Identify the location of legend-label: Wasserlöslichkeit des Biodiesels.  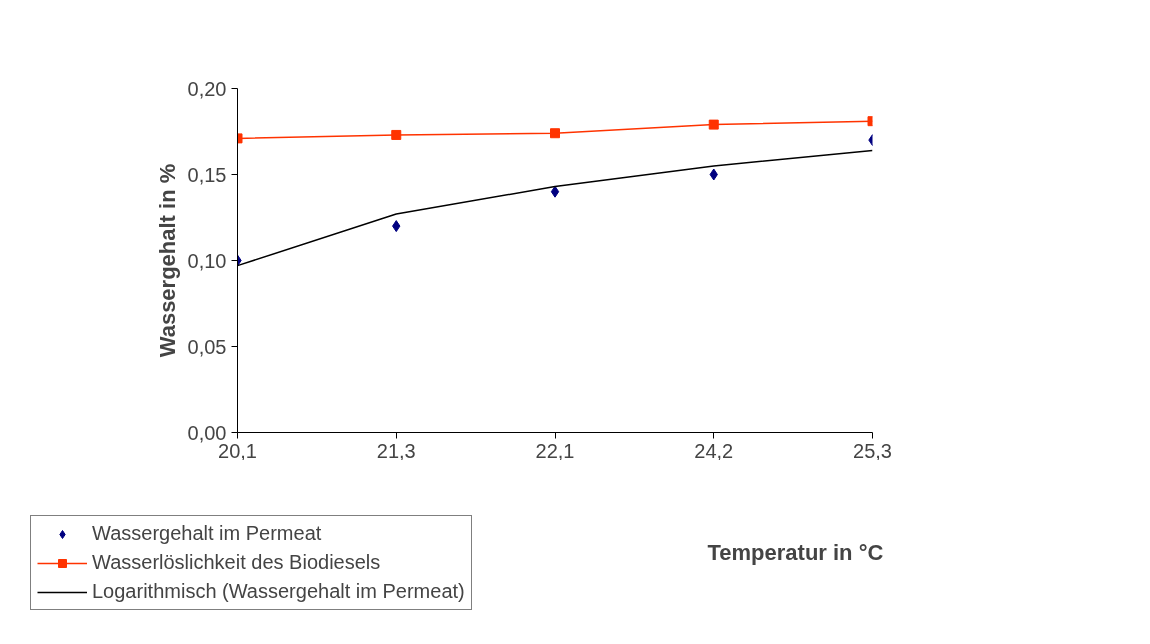
(236, 562).